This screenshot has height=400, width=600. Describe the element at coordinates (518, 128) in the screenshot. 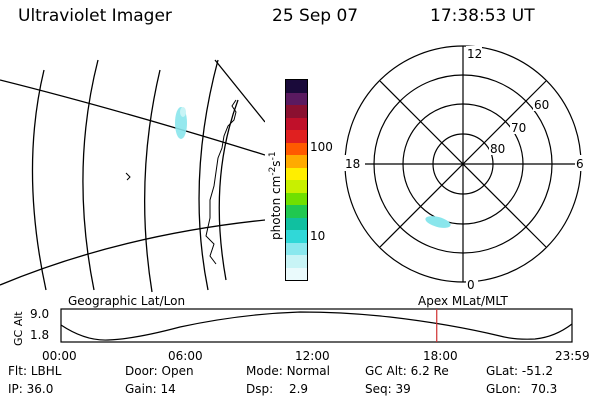

I see `mlat-70: 70` at that location.